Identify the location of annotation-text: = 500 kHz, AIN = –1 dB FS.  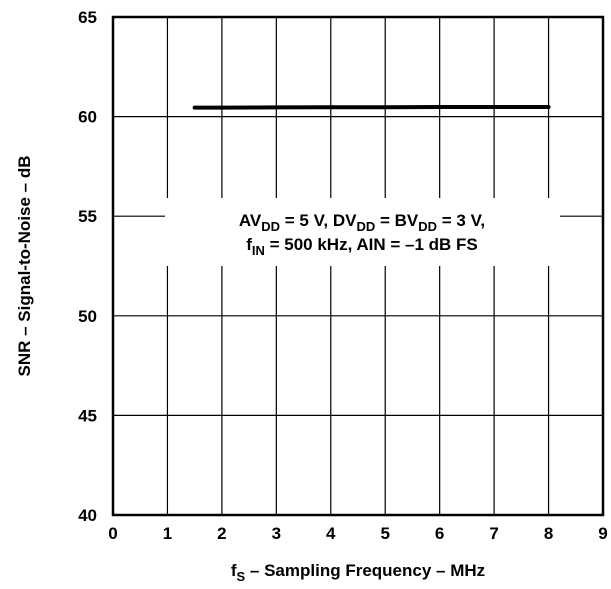
(371, 244).